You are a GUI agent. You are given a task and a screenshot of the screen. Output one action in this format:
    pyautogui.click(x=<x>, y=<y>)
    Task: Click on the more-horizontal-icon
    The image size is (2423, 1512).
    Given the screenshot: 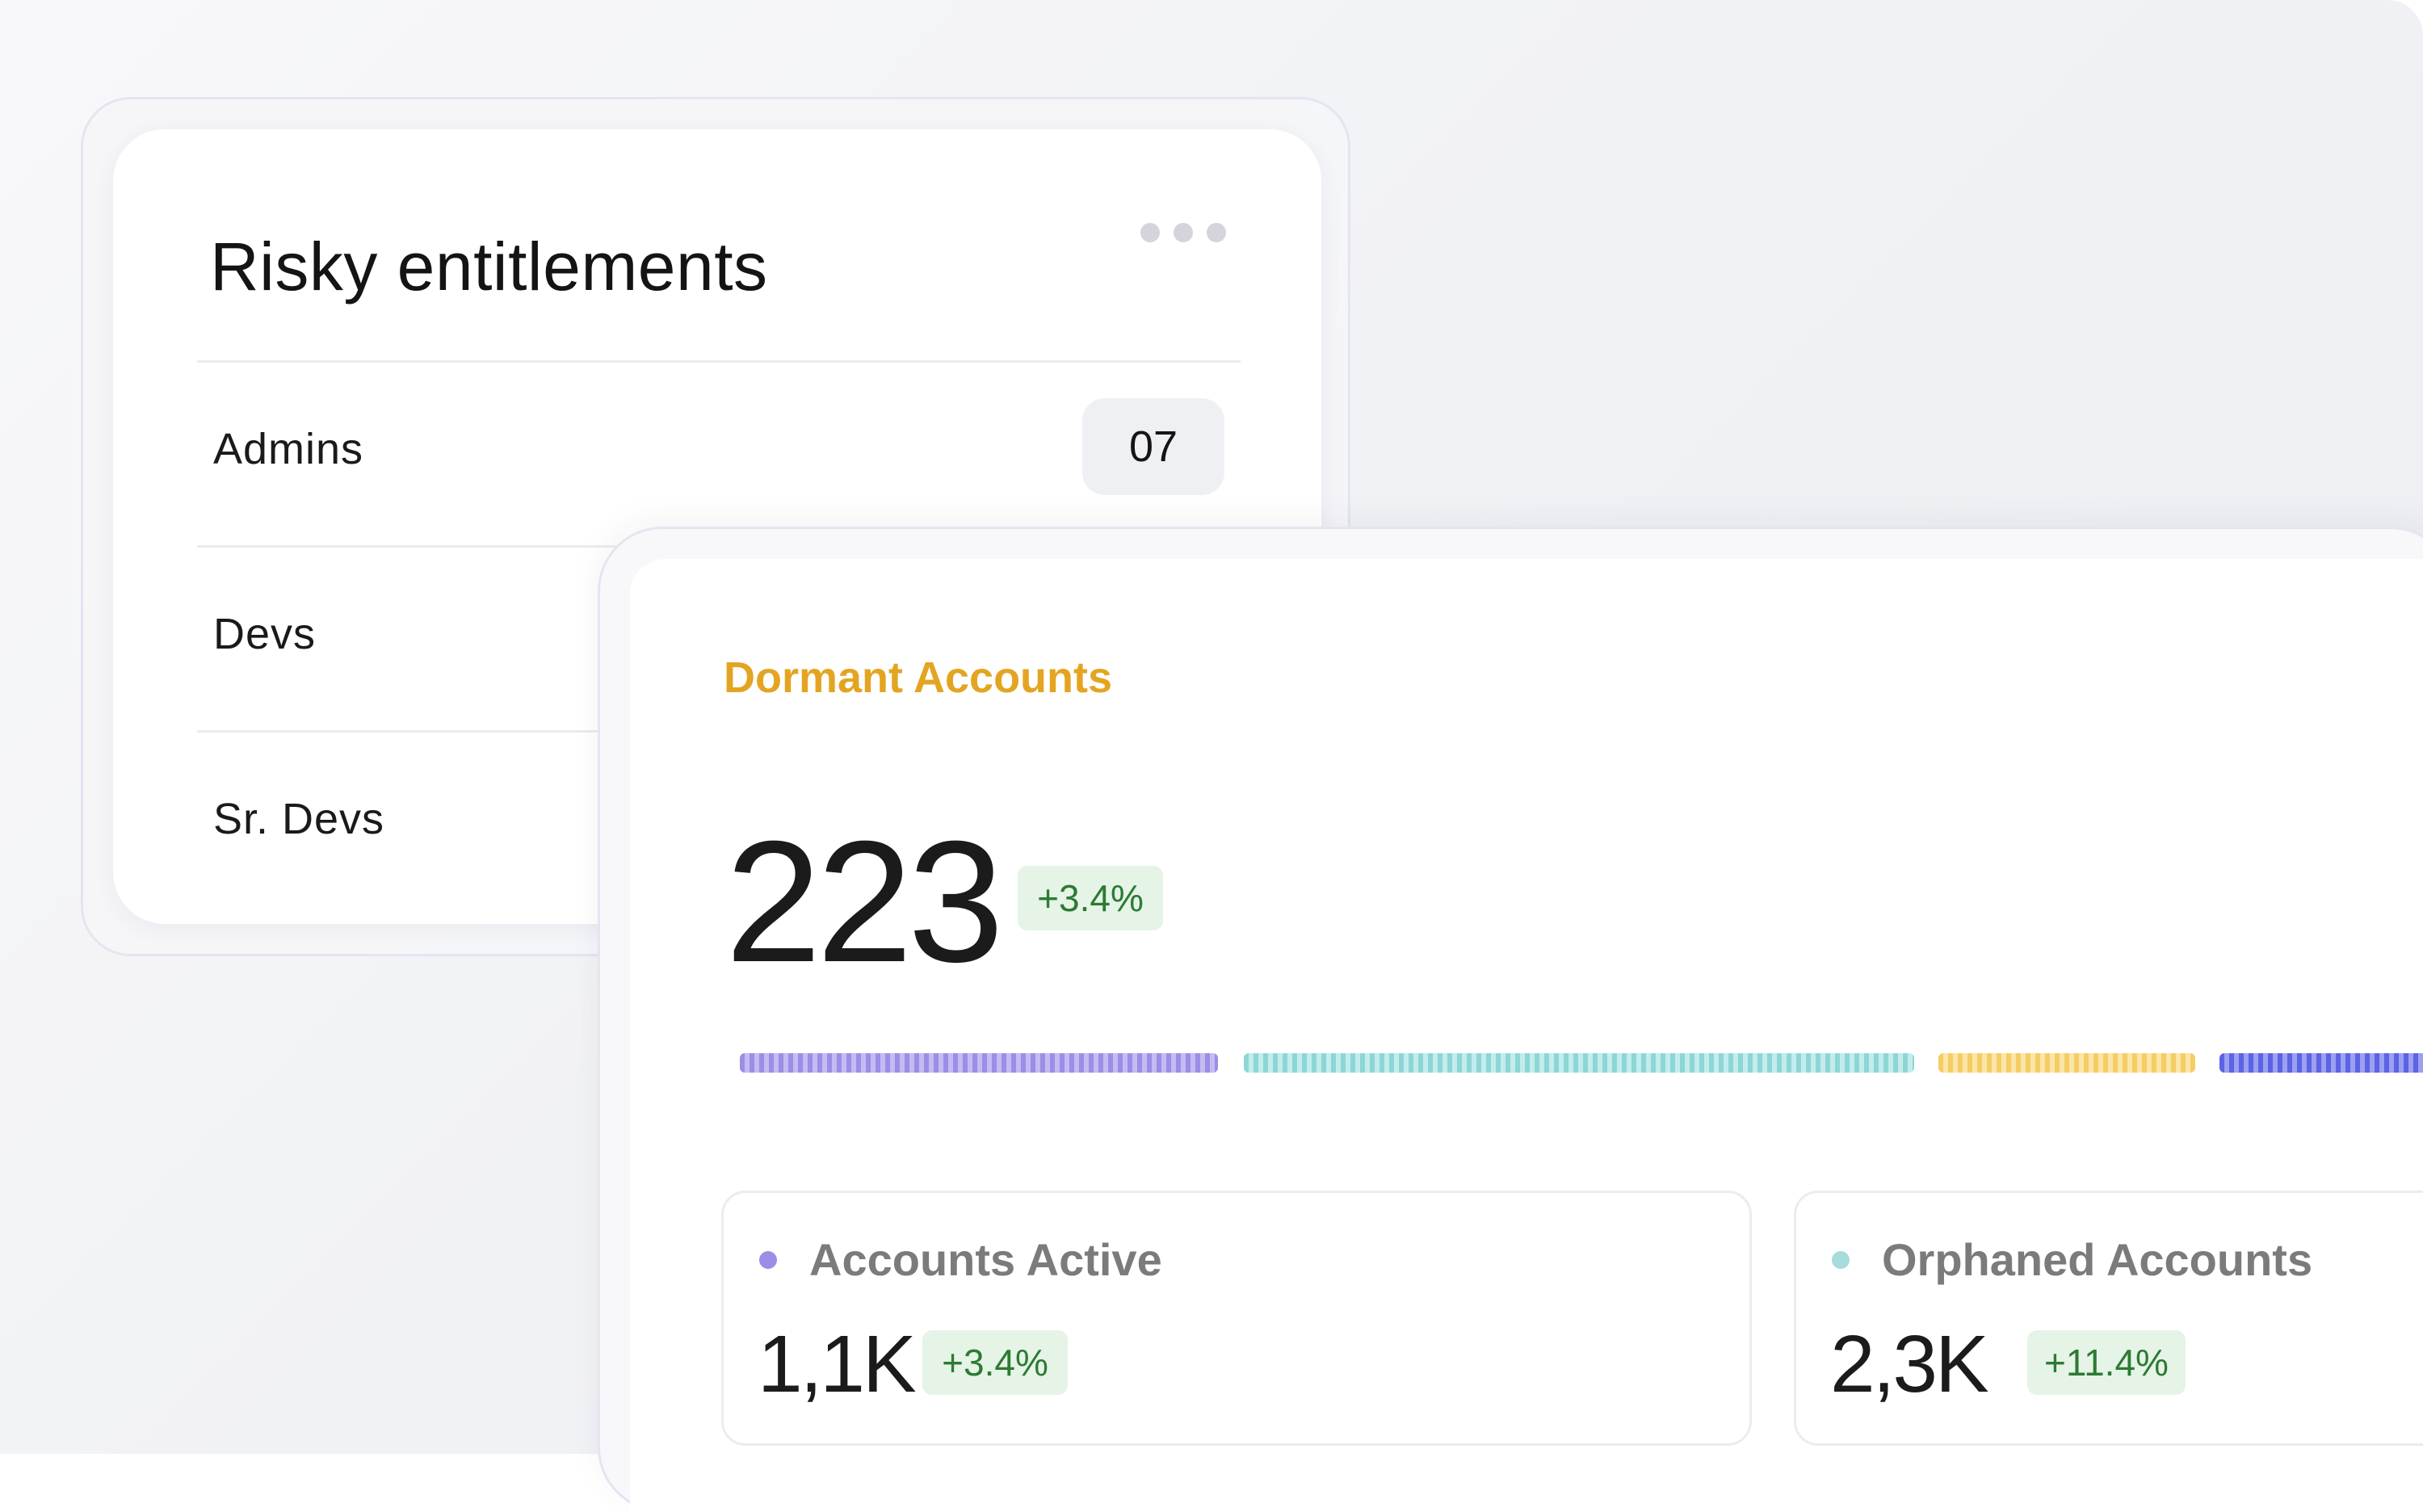 What is the action you would take?
    pyautogui.click(x=1183, y=235)
    